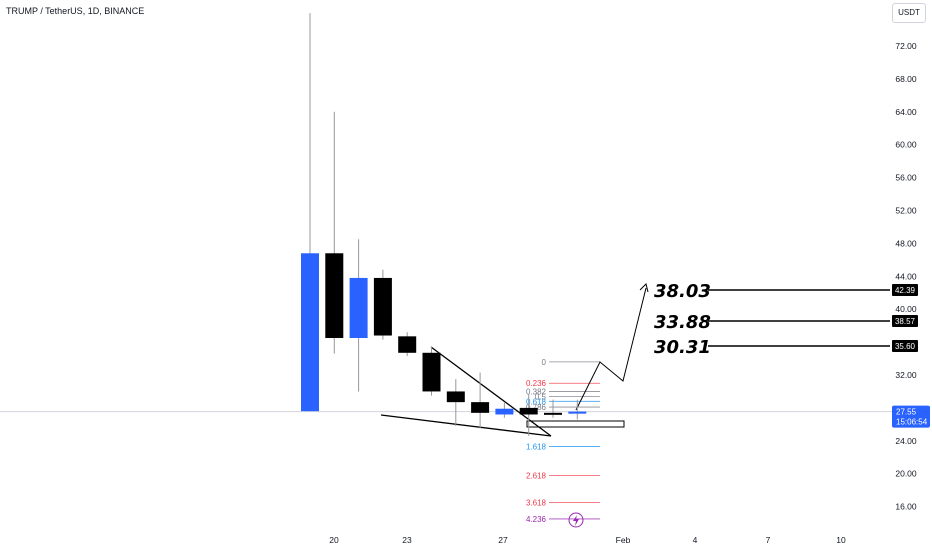 The height and width of the screenshot is (550, 932). I want to click on current-price-countdown: 15:06:54, so click(912, 422).